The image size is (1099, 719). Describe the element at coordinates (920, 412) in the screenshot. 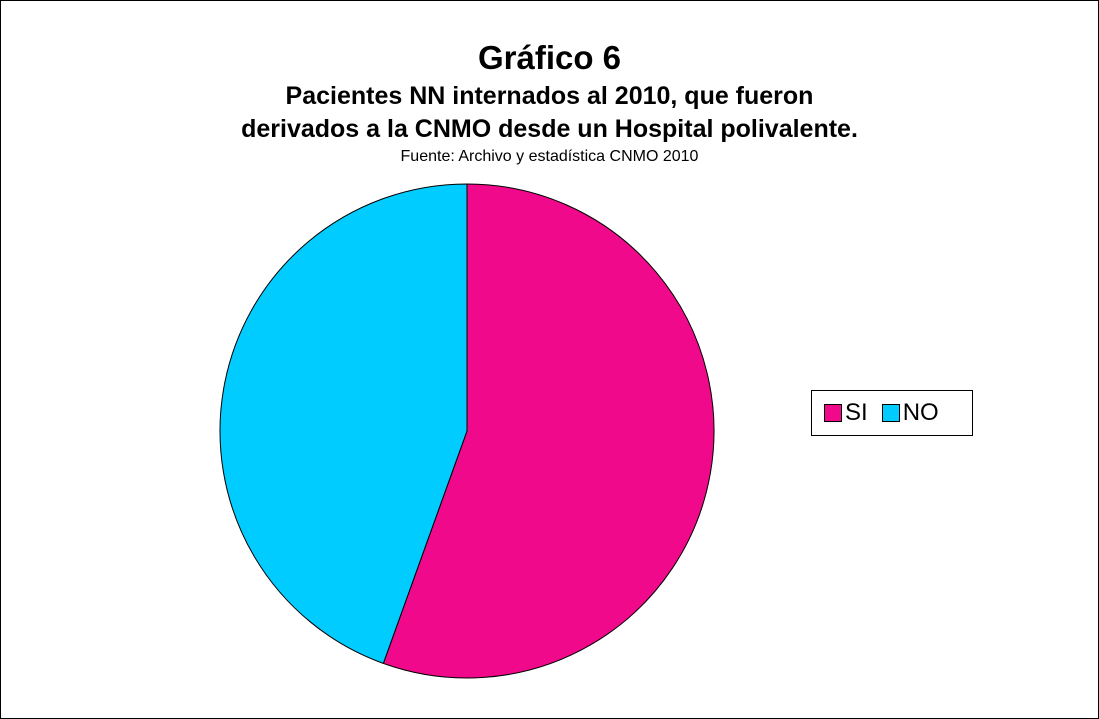

I see `legend-label-no: NO` at that location.